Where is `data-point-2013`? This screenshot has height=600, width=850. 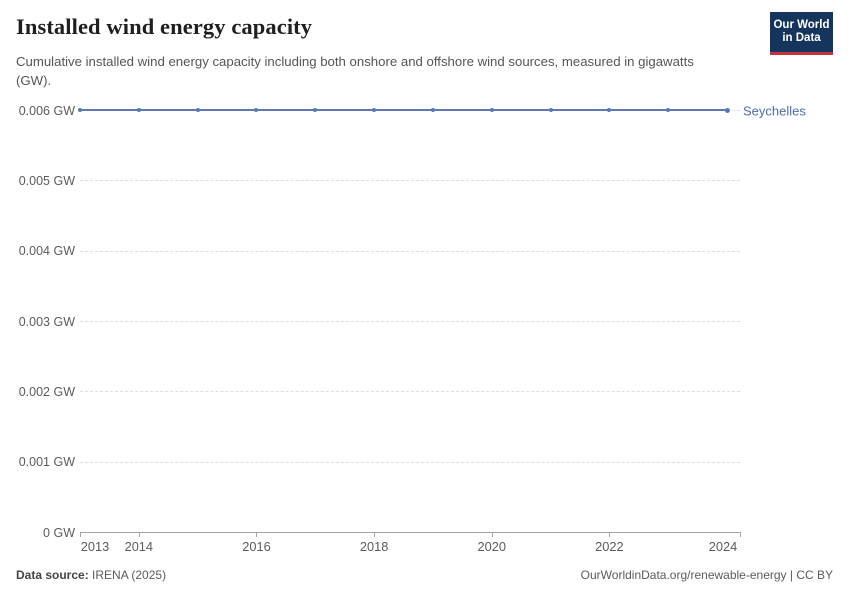
data-point-2013 is located at coordinates (80, 110).